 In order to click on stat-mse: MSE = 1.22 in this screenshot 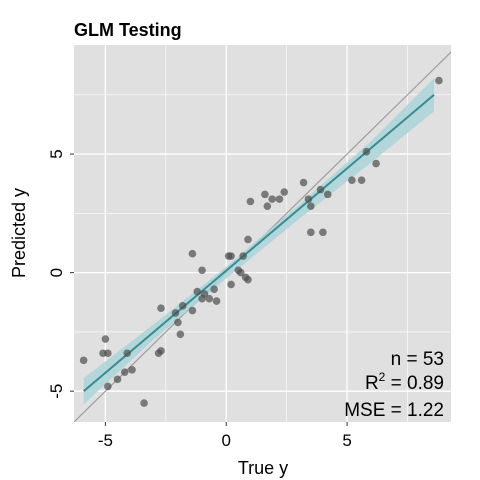, I will do `click(394, 410)`.